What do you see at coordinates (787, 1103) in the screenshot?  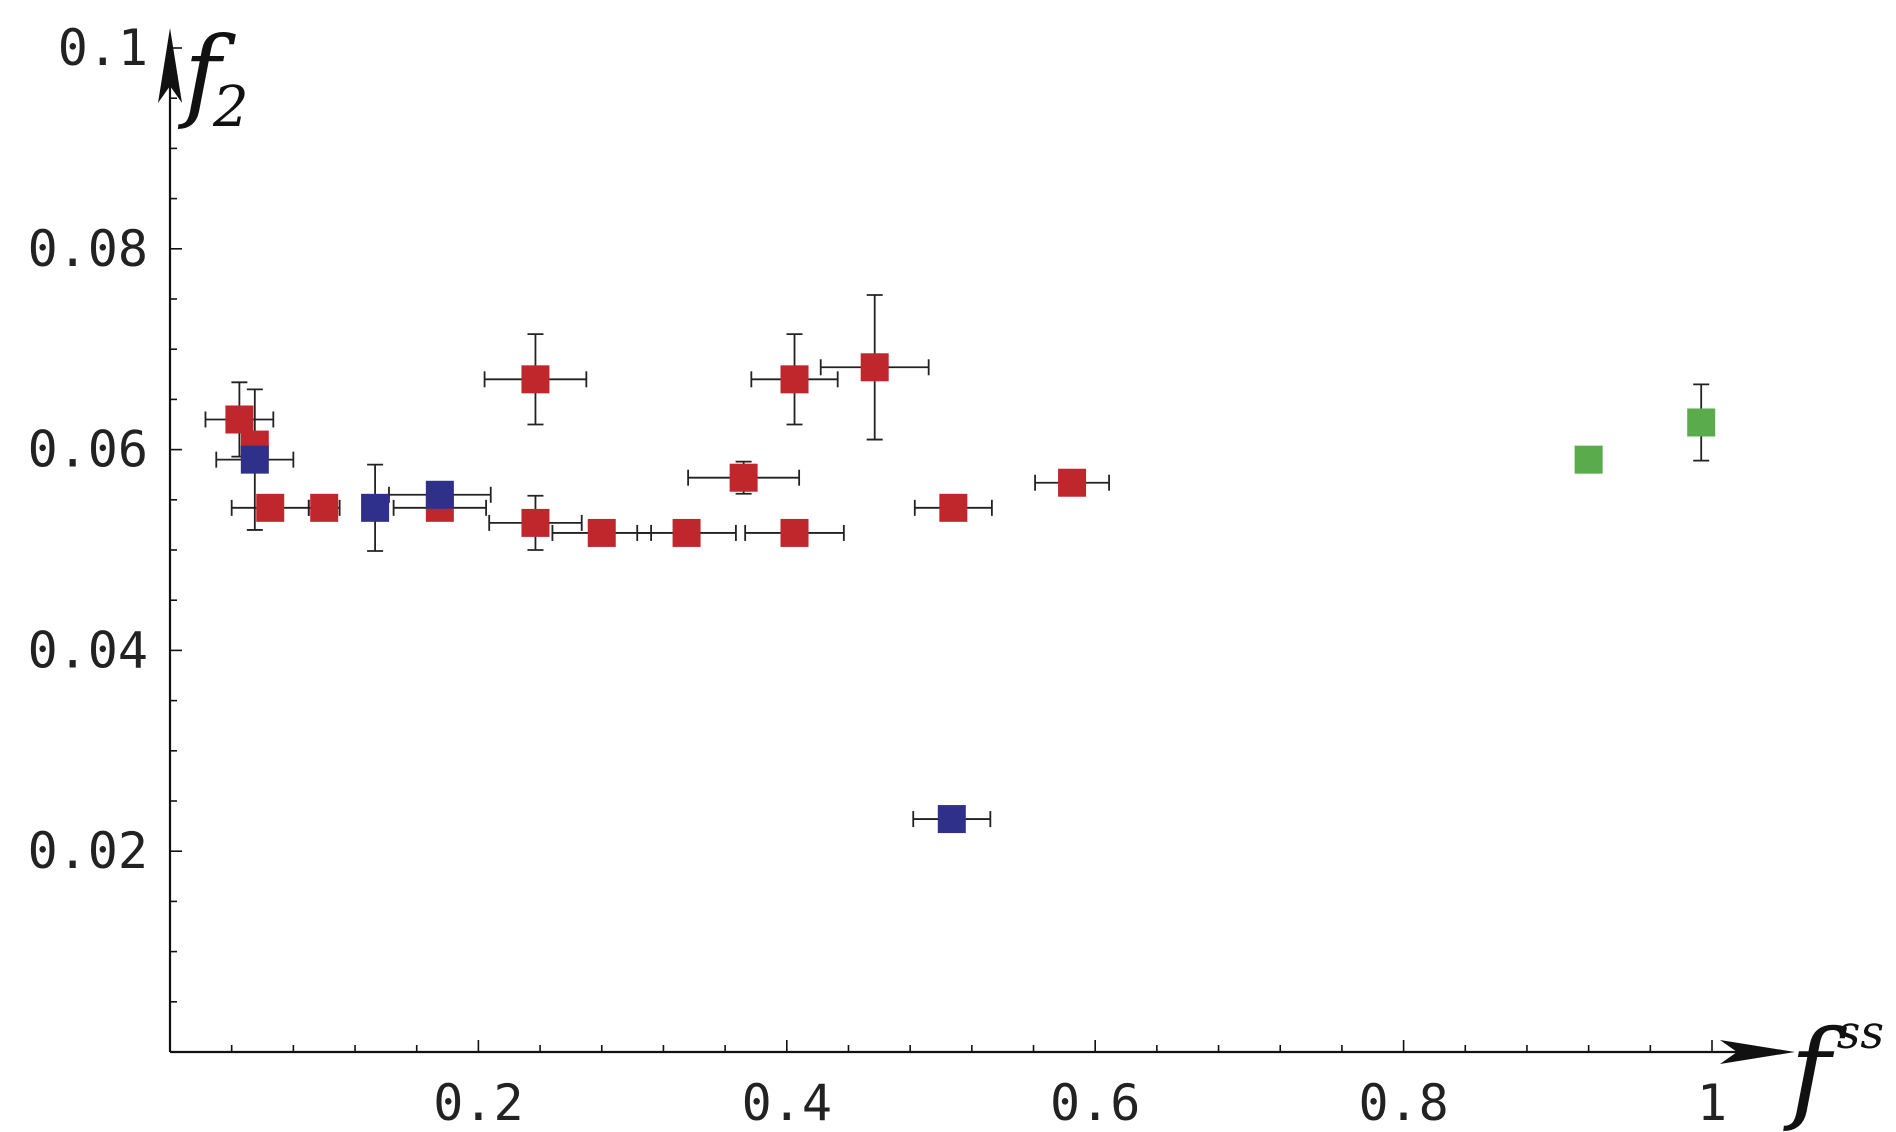 I see `x-tick-label: 0.4` at bounding box center [787, 1103].